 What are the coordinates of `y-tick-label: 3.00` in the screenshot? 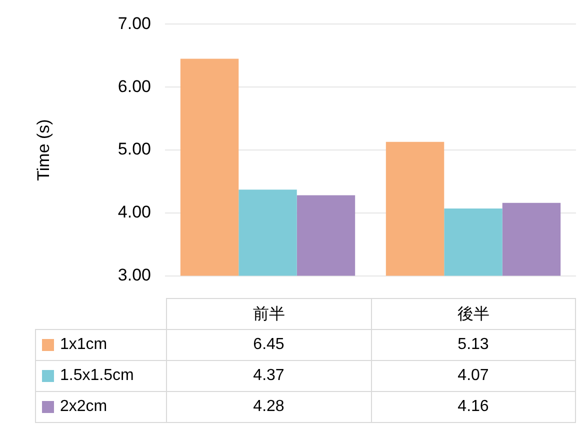 It's located at (134, 274).